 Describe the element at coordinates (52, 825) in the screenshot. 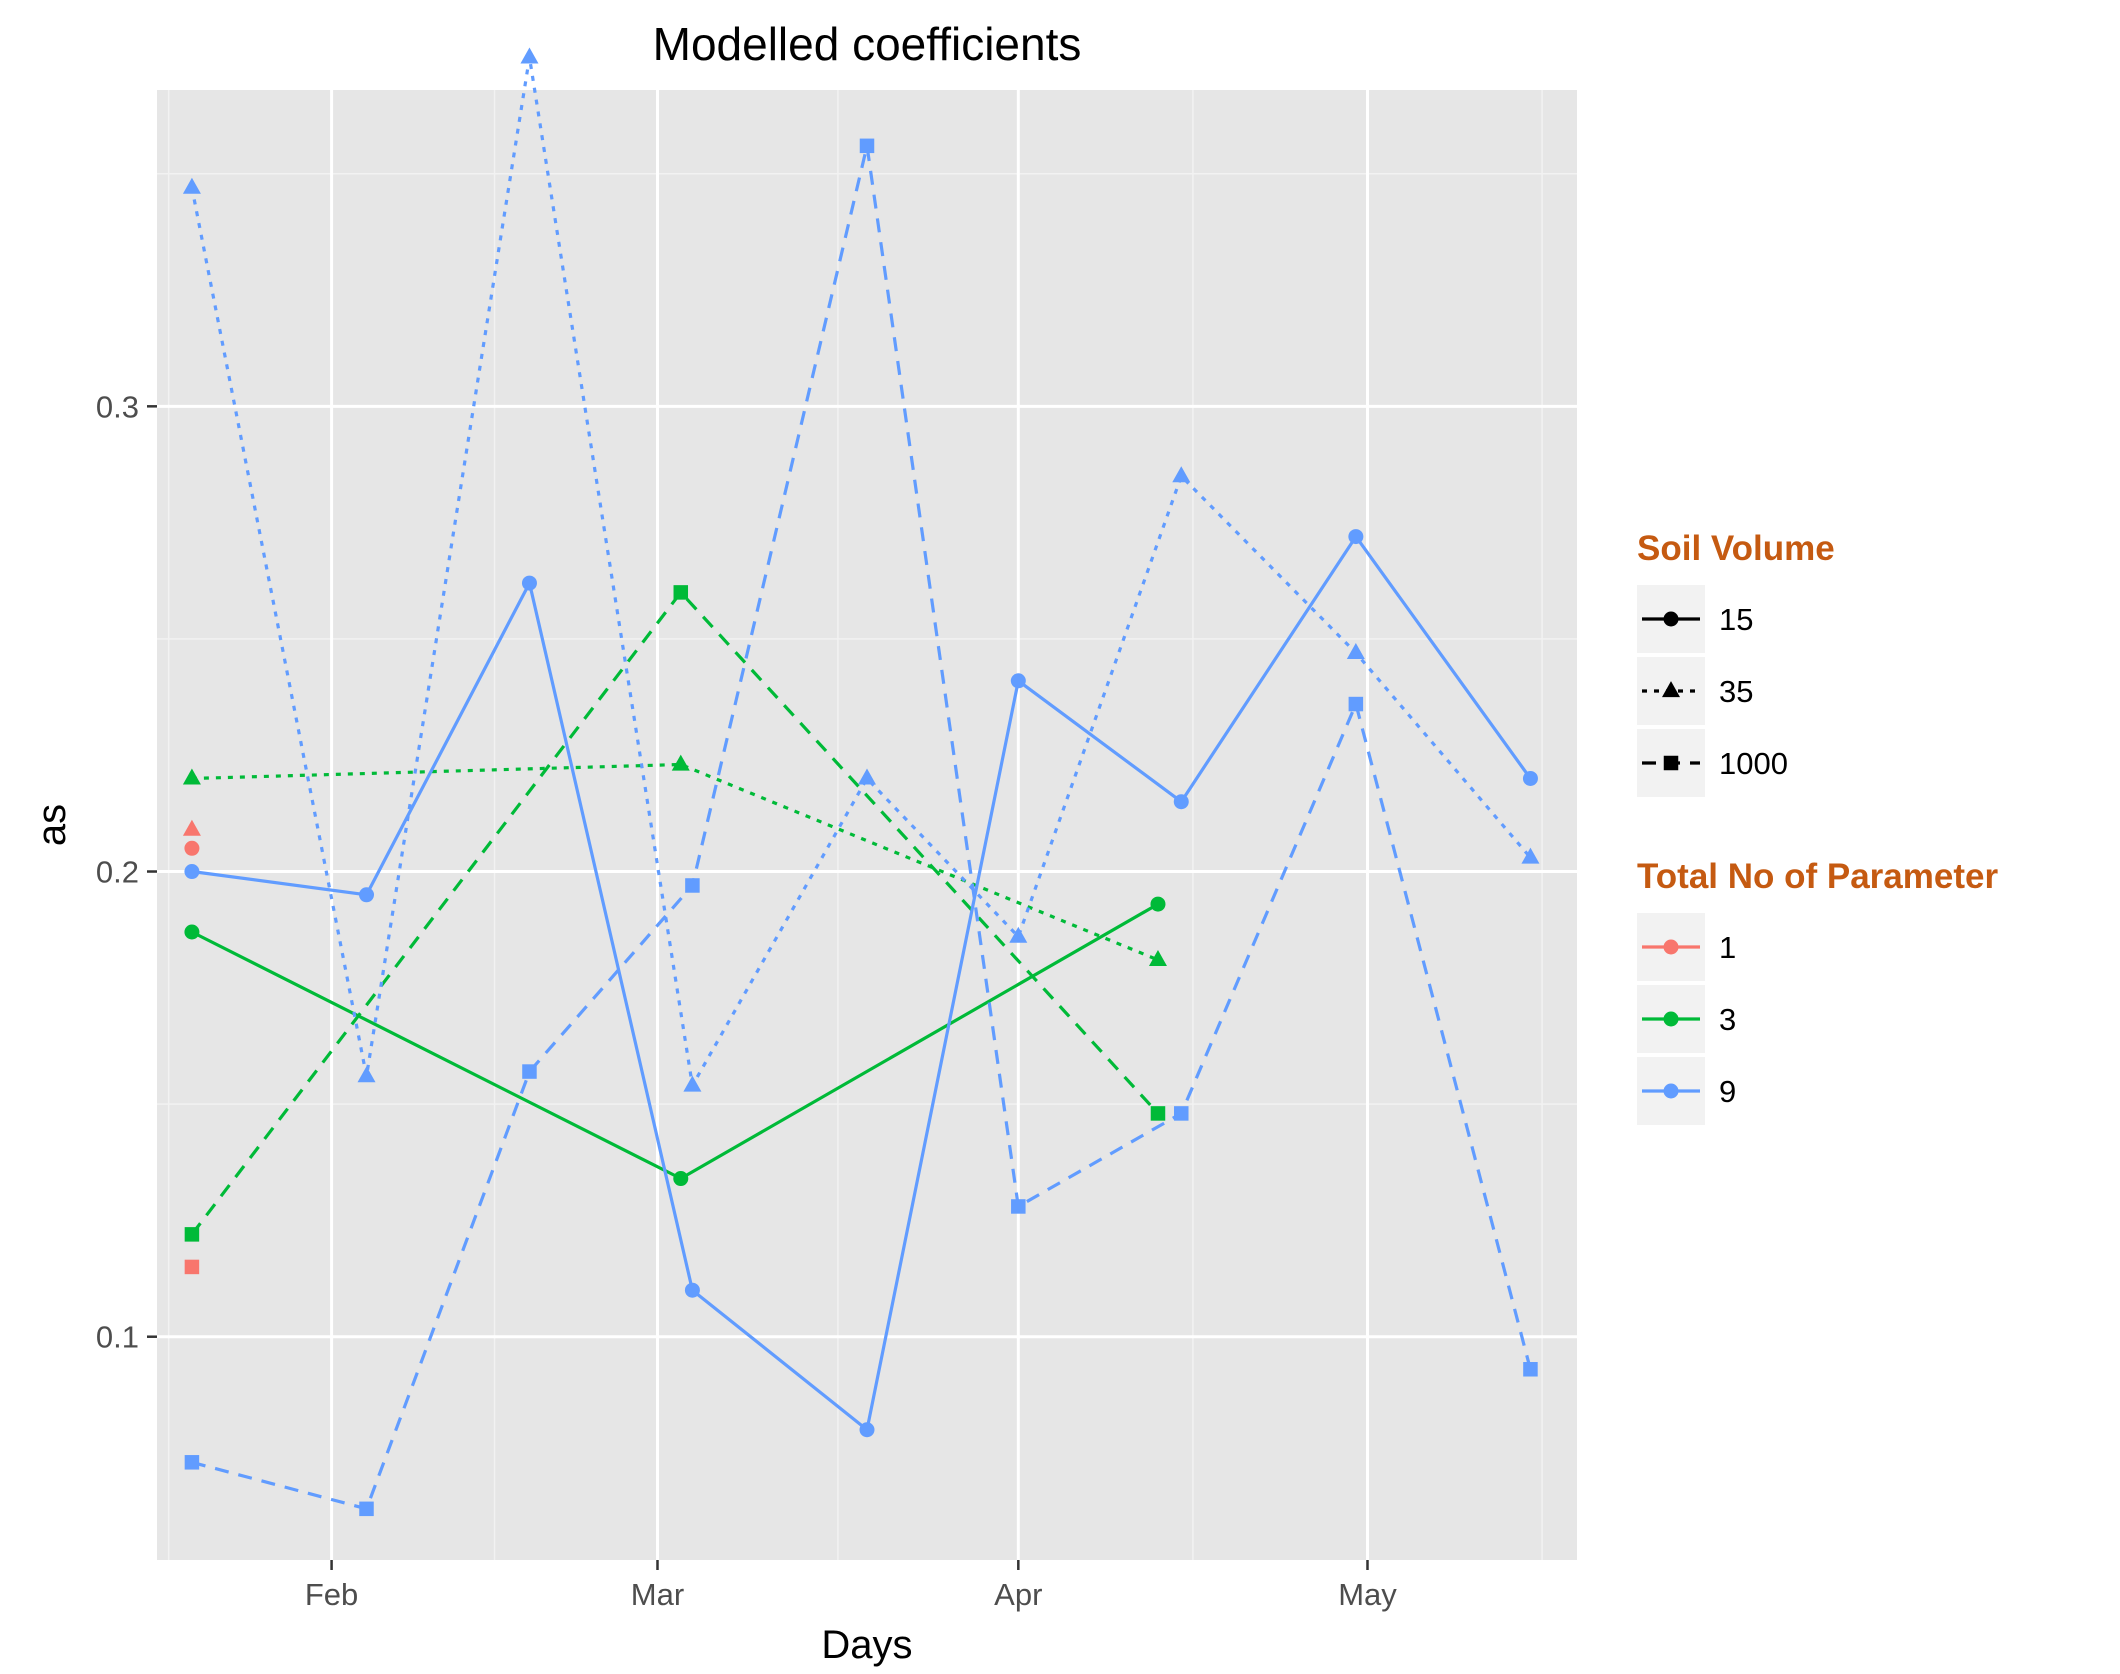

I see `y-axis-title: as` at that location.